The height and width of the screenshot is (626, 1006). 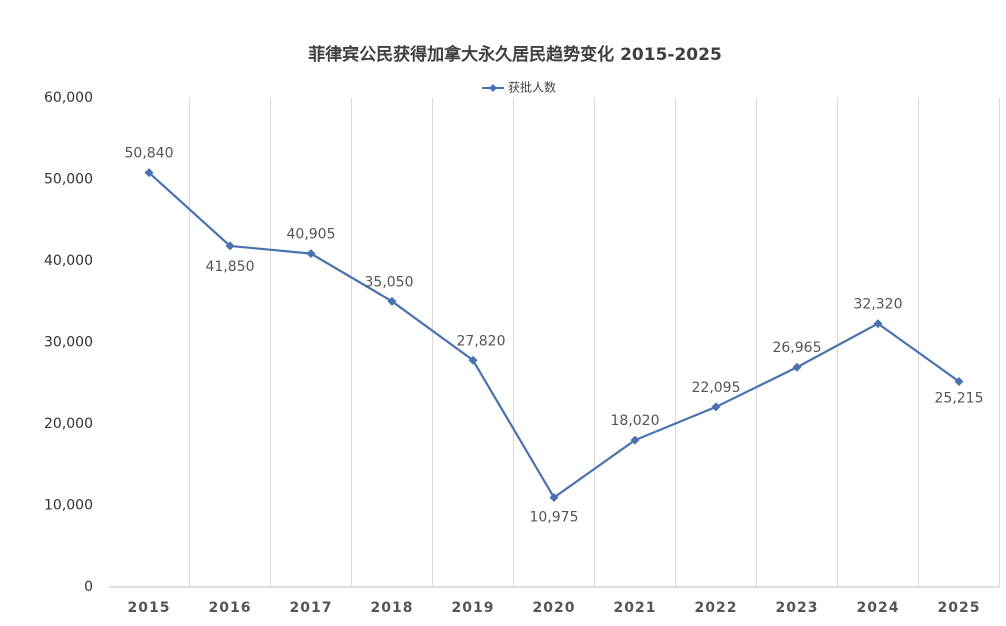 I want to click on data-label: 25,215, so click(x=959, y=398).